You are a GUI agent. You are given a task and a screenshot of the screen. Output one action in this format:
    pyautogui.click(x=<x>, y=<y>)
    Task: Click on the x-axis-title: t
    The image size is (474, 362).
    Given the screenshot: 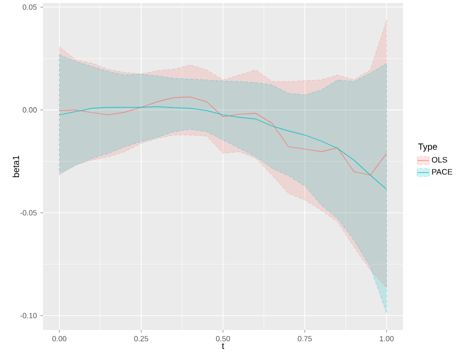 What is the action you would take?
    pyautogui.click(x=223, y=346)
    